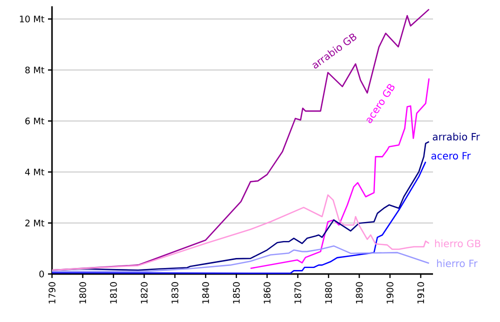  I want to click on line-series, so click(240, 258).